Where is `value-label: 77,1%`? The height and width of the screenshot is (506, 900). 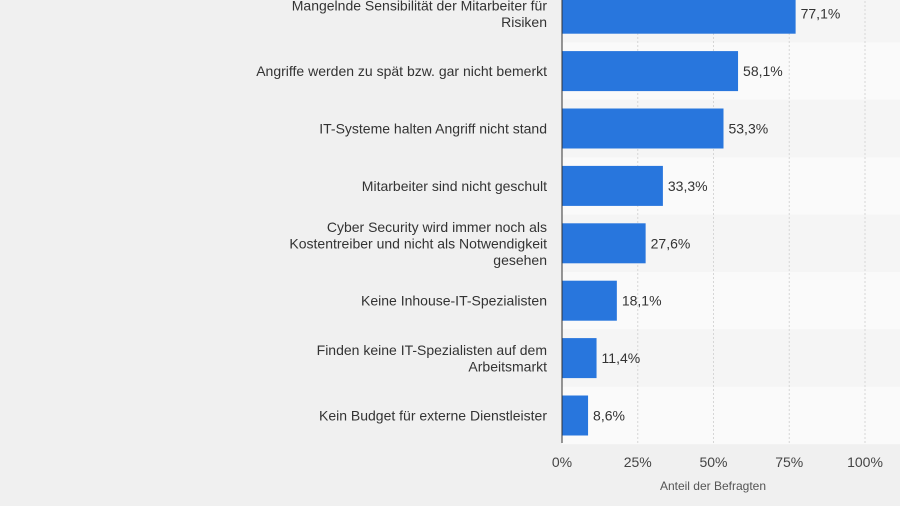 value-label: 77,1% is located at coordinates (821, 14).